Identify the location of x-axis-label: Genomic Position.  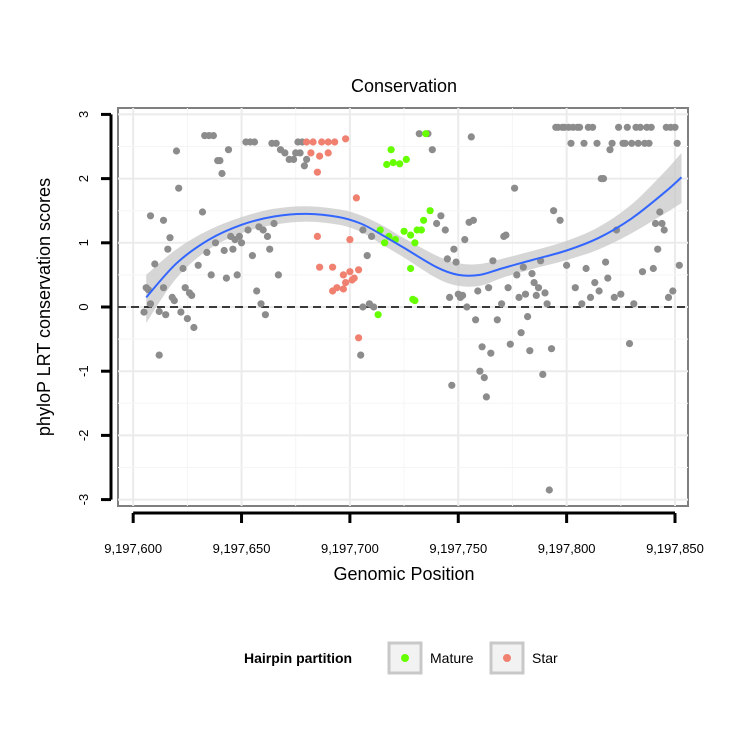
(403, 574).